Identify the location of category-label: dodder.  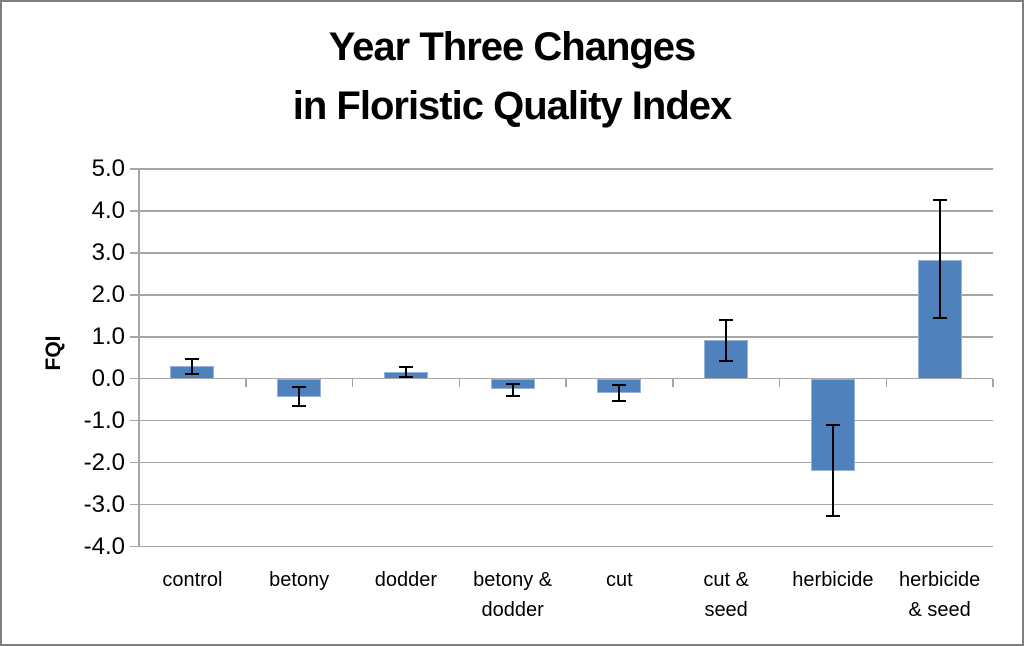
(406, 580).